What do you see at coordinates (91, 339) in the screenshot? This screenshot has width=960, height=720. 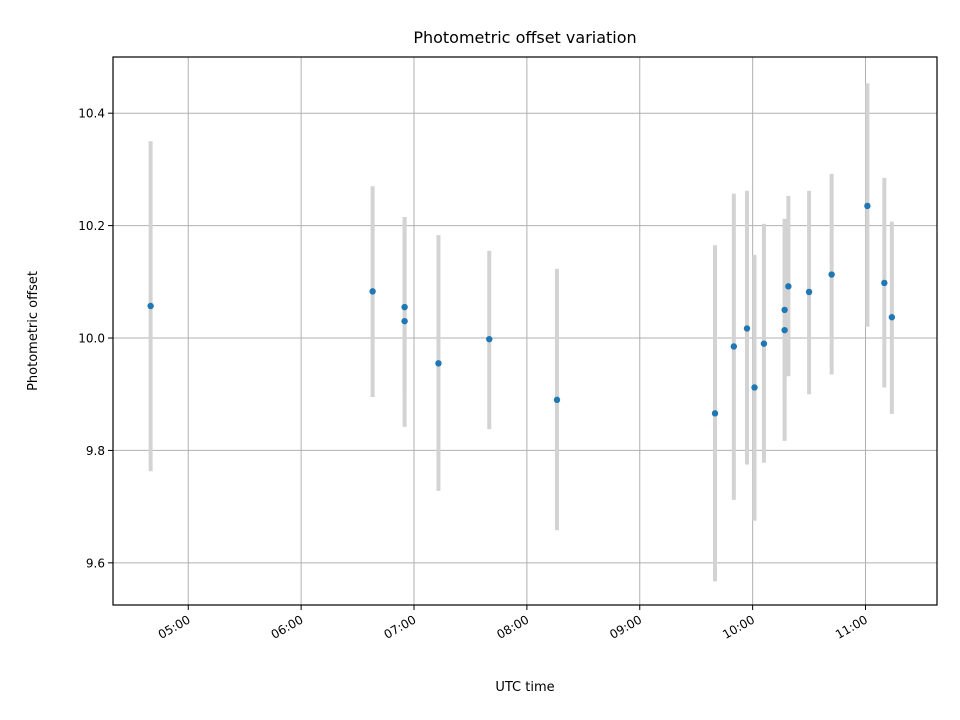 I see `y-tick-label: 10.0` at bounding box center [91, 339].